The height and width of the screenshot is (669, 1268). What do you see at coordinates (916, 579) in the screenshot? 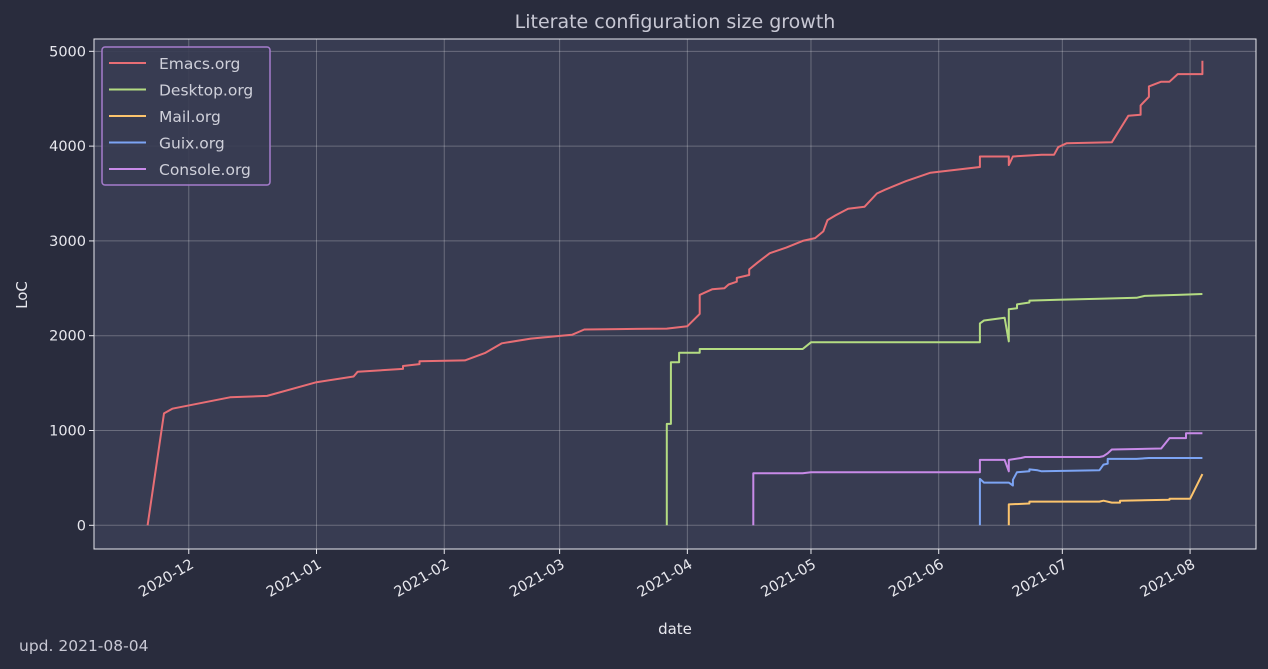
I see `x-tick-label: 2021-06` at bounding box center [916, 579].